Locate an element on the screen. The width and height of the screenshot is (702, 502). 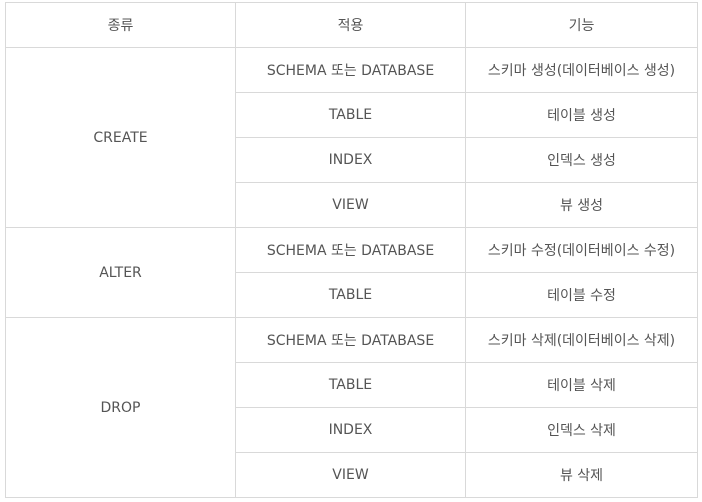
table-row: TABLE 테이블 삭제 is located at coordinates (352, 385).